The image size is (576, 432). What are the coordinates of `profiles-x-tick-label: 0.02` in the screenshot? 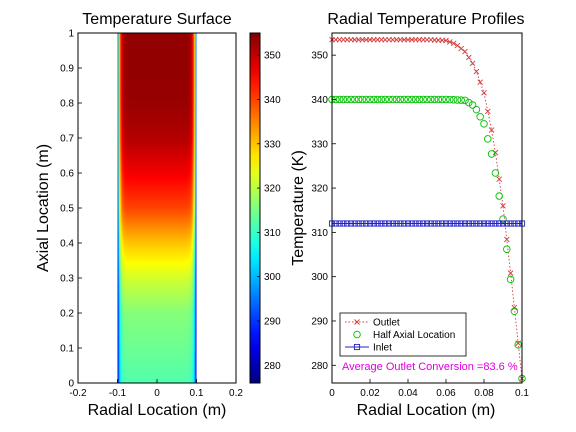 It's located at (370, 393).